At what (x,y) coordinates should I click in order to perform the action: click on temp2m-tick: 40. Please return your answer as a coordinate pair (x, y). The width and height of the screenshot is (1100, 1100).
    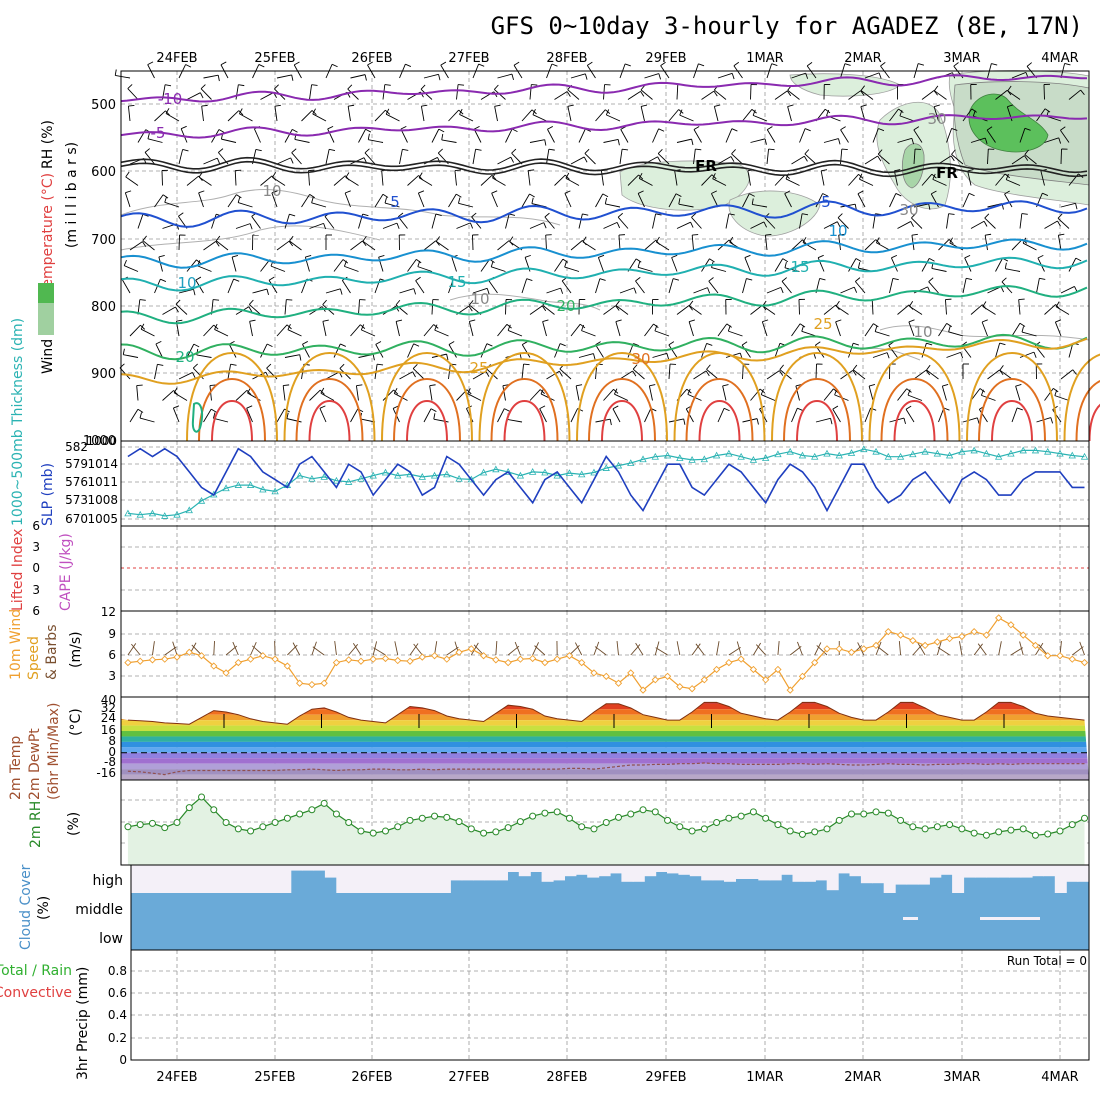
    Looking at the image, I should click on (108, 700).